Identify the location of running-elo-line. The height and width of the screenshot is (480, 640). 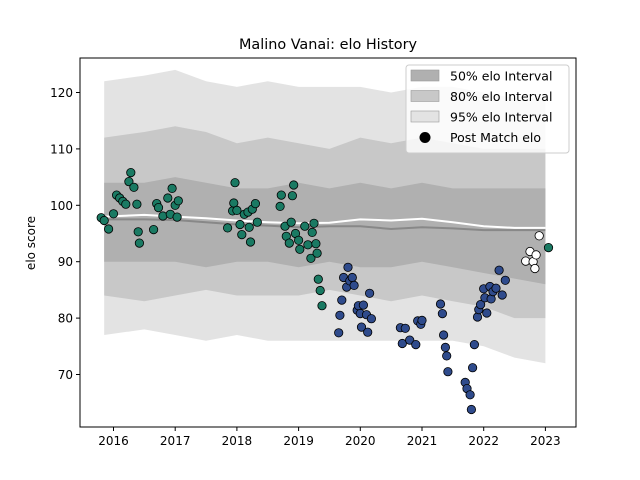
(325, 221).